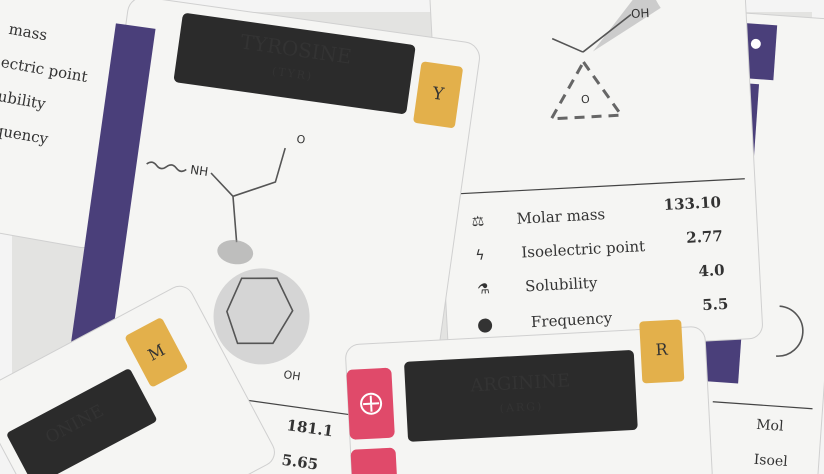 The width and height of the screenshot is (824, 474). I want to click on property-value: 2.77, so click(704, 237).